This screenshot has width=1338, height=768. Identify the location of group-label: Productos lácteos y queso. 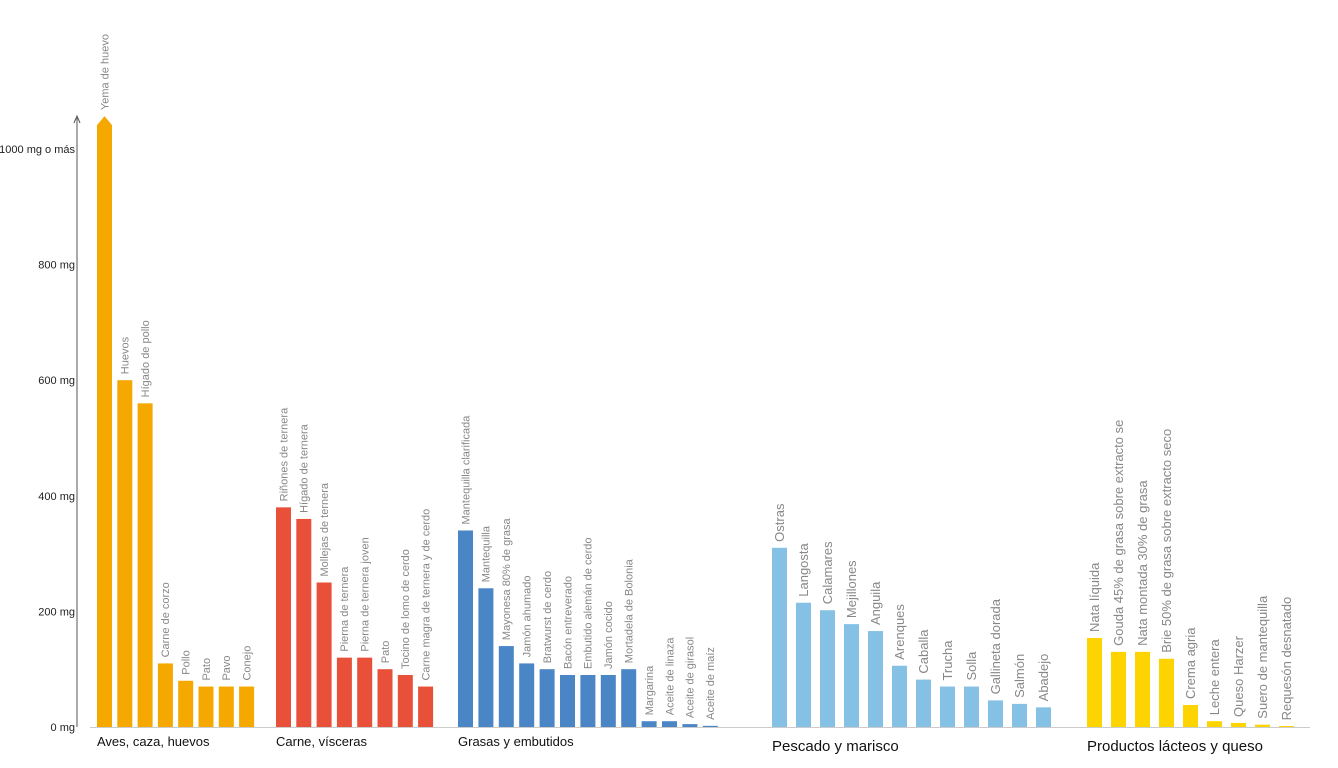
(1175, 746).